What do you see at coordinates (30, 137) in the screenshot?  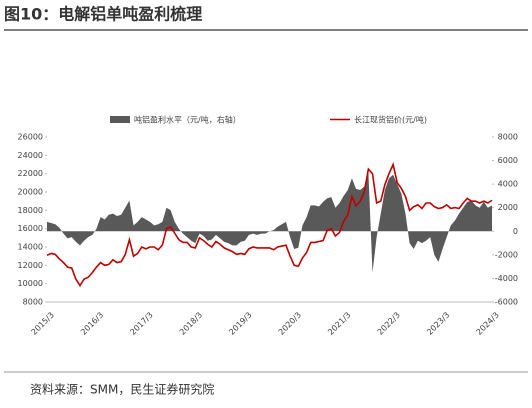 I see `y-tick-label: 26000` at bounding box center [30, 137].